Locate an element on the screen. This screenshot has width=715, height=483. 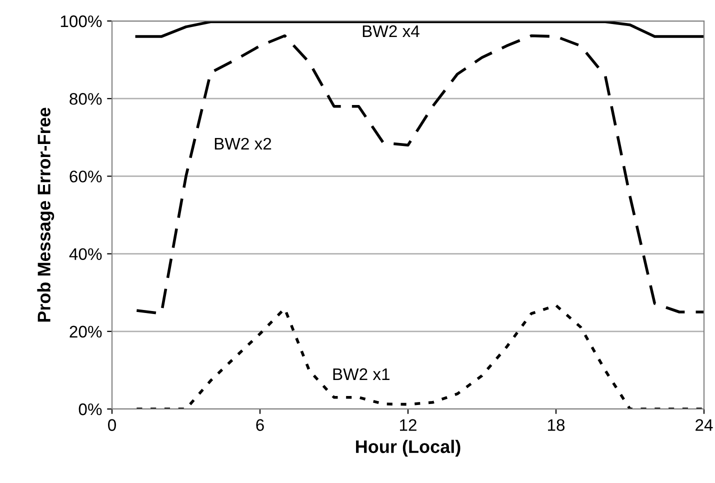
x-tick-label: 0 is located at coordinates (112, 425).